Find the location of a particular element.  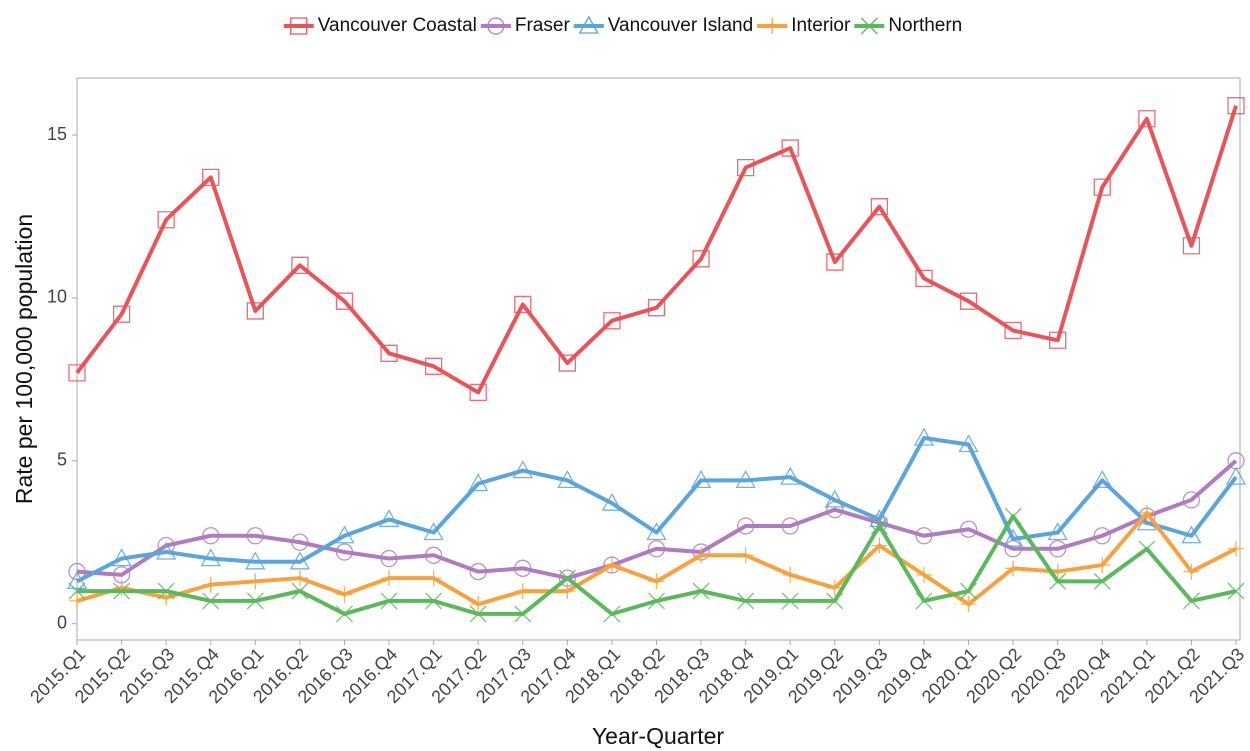

y-tick-label: 10 is located at coordinates (57, 297).